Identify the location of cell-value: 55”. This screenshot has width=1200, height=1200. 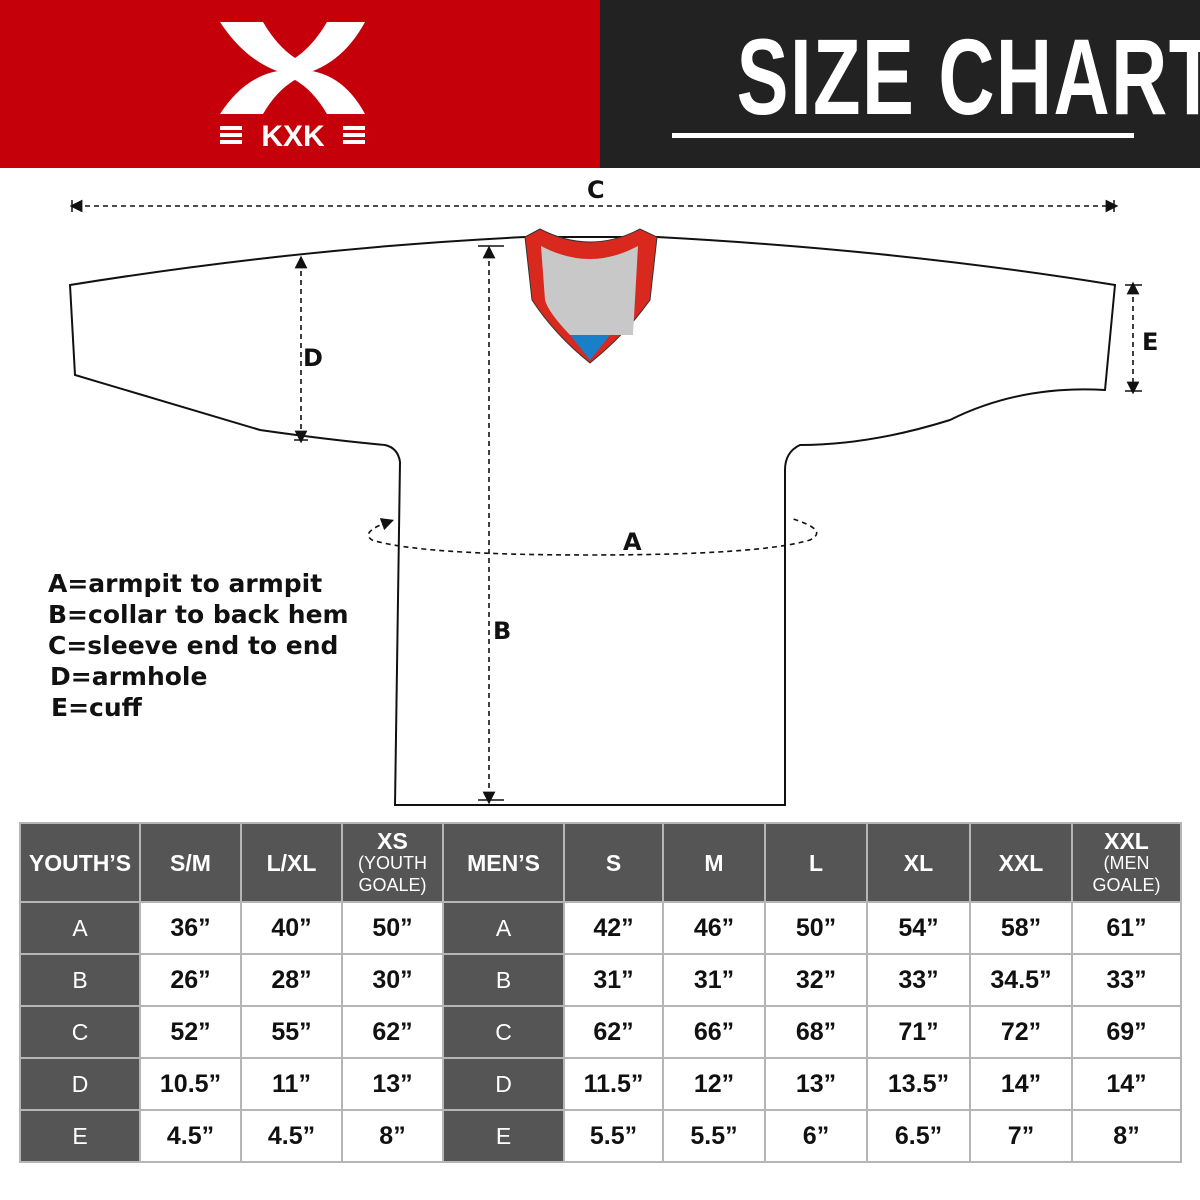
(291, 1032).